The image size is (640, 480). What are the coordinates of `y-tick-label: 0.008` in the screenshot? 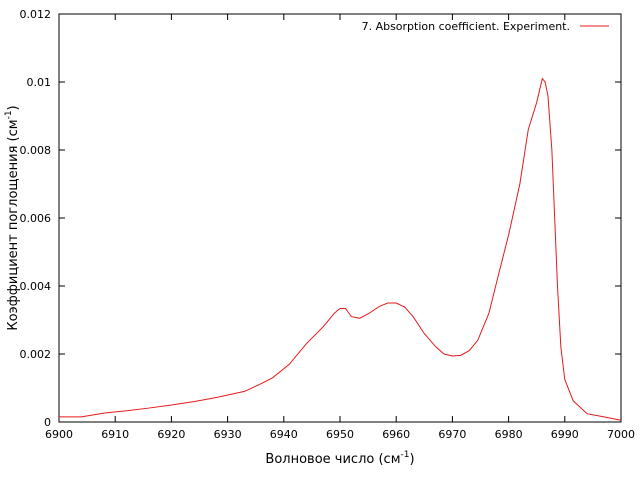 It's located at (36, 150).